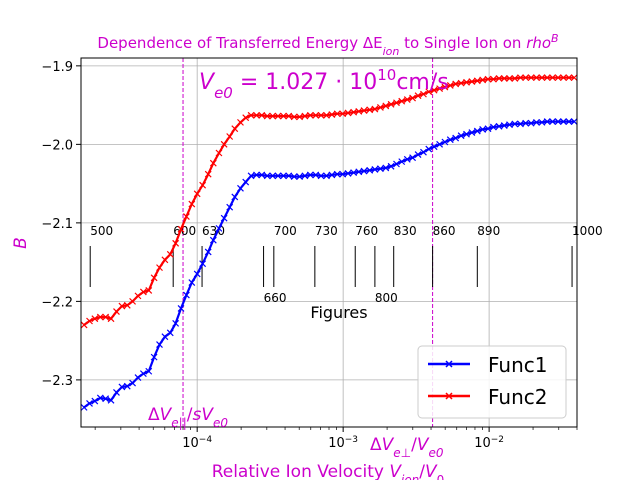 This screenshot has width=640, height=480. What do you see at coordinates (57, 381) in the screenshot?
I see `y-tick-label: −2.3` at bounding box center [57, 381].